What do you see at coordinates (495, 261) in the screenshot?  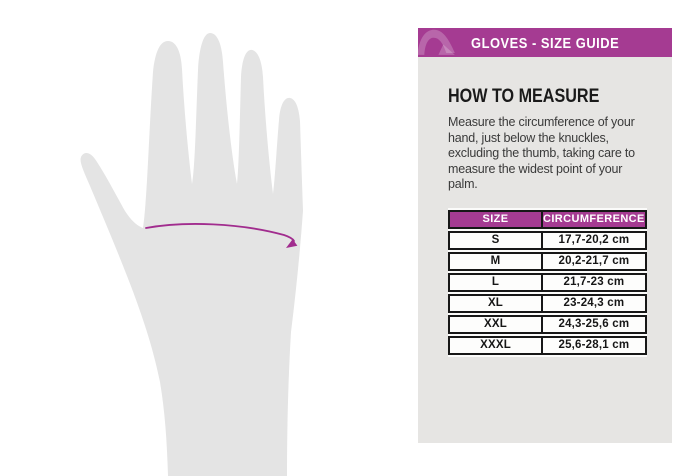 I see `size-cell: M` at bounding box center [495, 261].